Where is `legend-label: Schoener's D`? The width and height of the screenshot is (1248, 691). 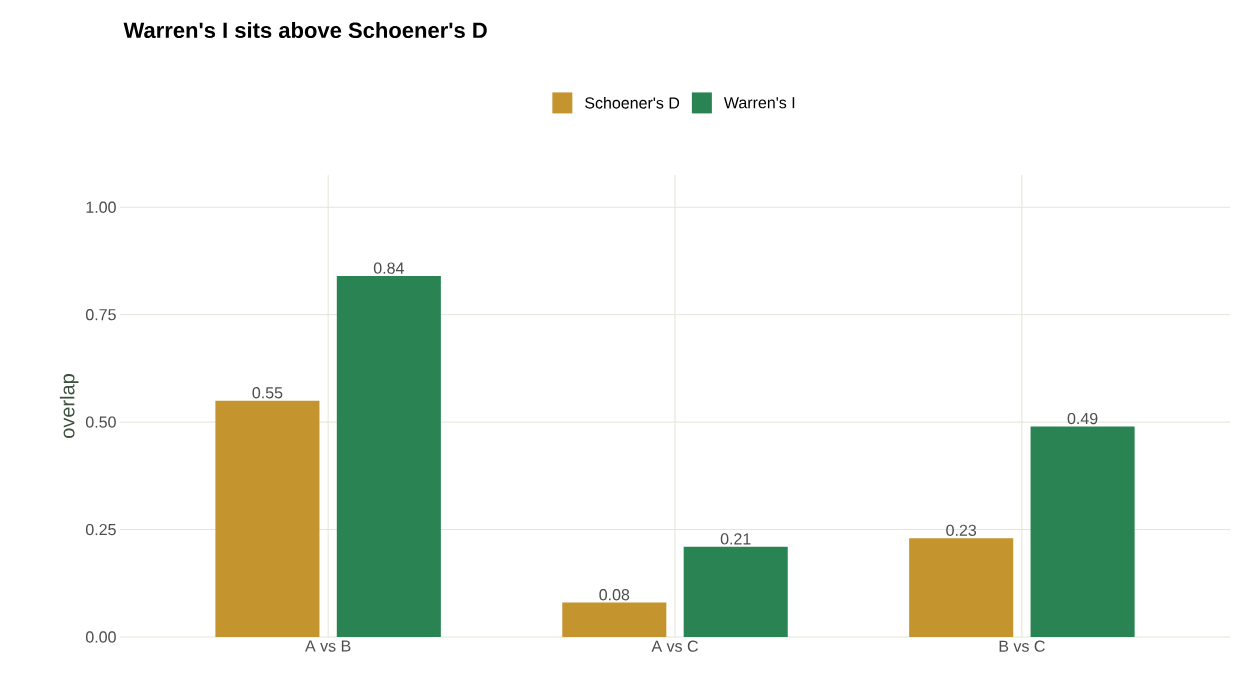 legend-label: Schoener's D is located at coordinates (632, 102).